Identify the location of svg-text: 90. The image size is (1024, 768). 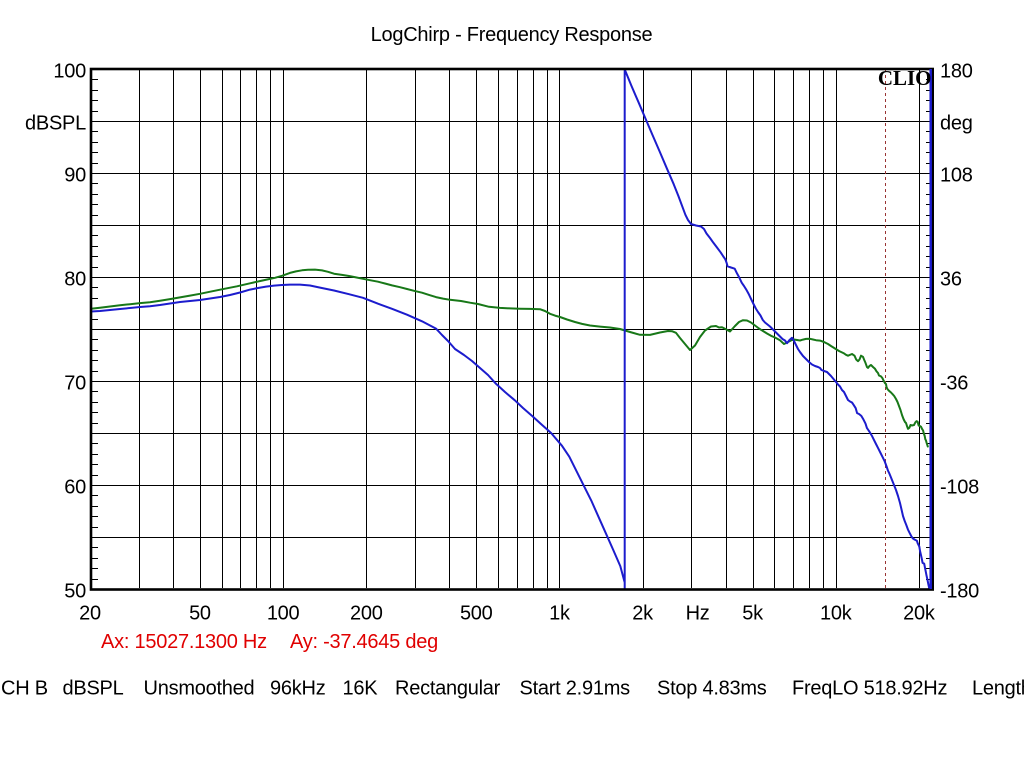
(75, 176).